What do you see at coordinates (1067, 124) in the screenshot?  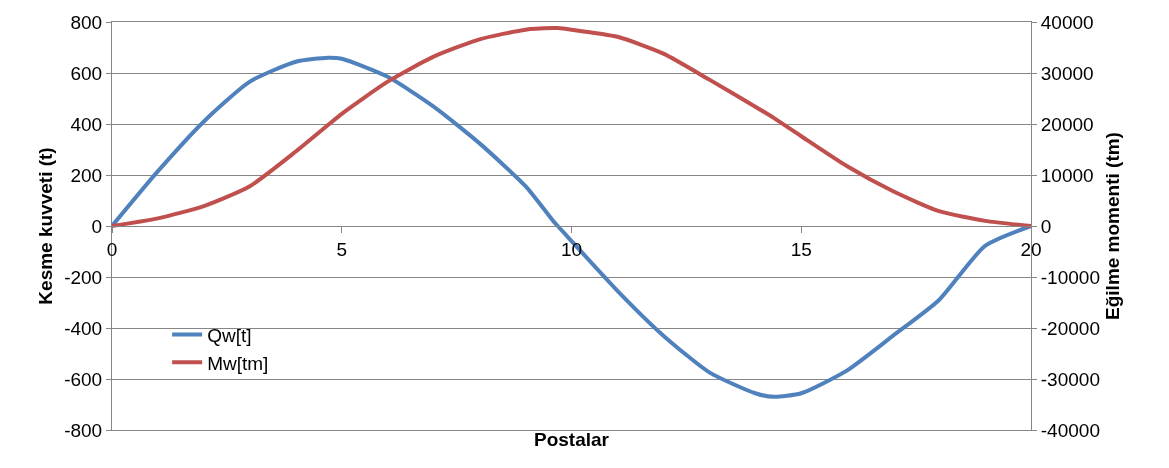 I see `y2-tick-label: 20000` at bounding box center [1067, 124].